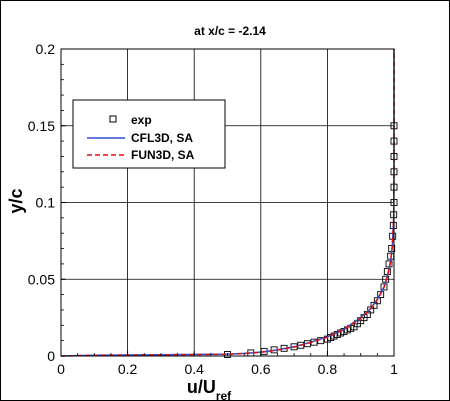  What do you see at coordinates (16, 200) in the screenshot?
I see `y-axis-label: y/c` at bounding box center [16, 200].